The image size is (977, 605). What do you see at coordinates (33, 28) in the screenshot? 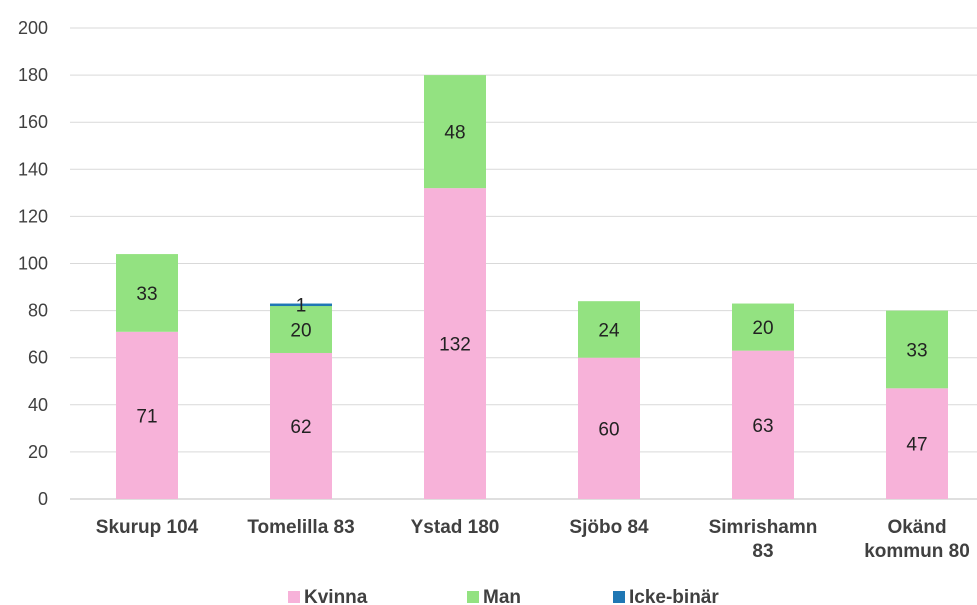
I see `y-tick-label: 200` at bounding box center [33, 28].